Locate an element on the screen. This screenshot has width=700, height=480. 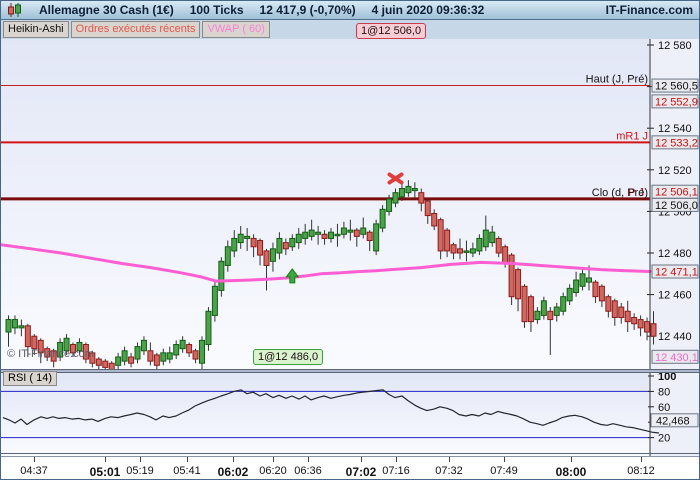
tab-heikin-ashi: Heikin-Ashi is located at coordinates (36, 29).